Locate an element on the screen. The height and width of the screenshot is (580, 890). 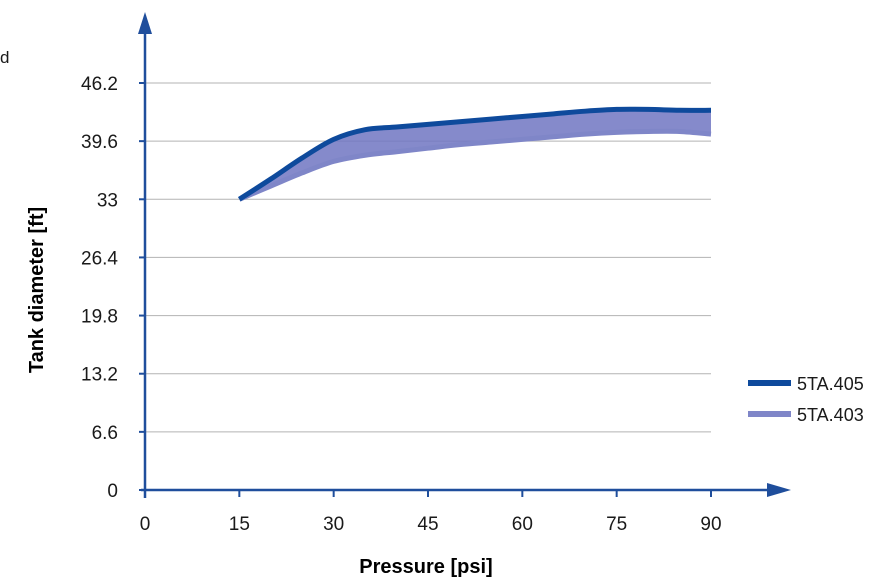
y-tick-label-0: 0 is located at coordinates (112, 491).